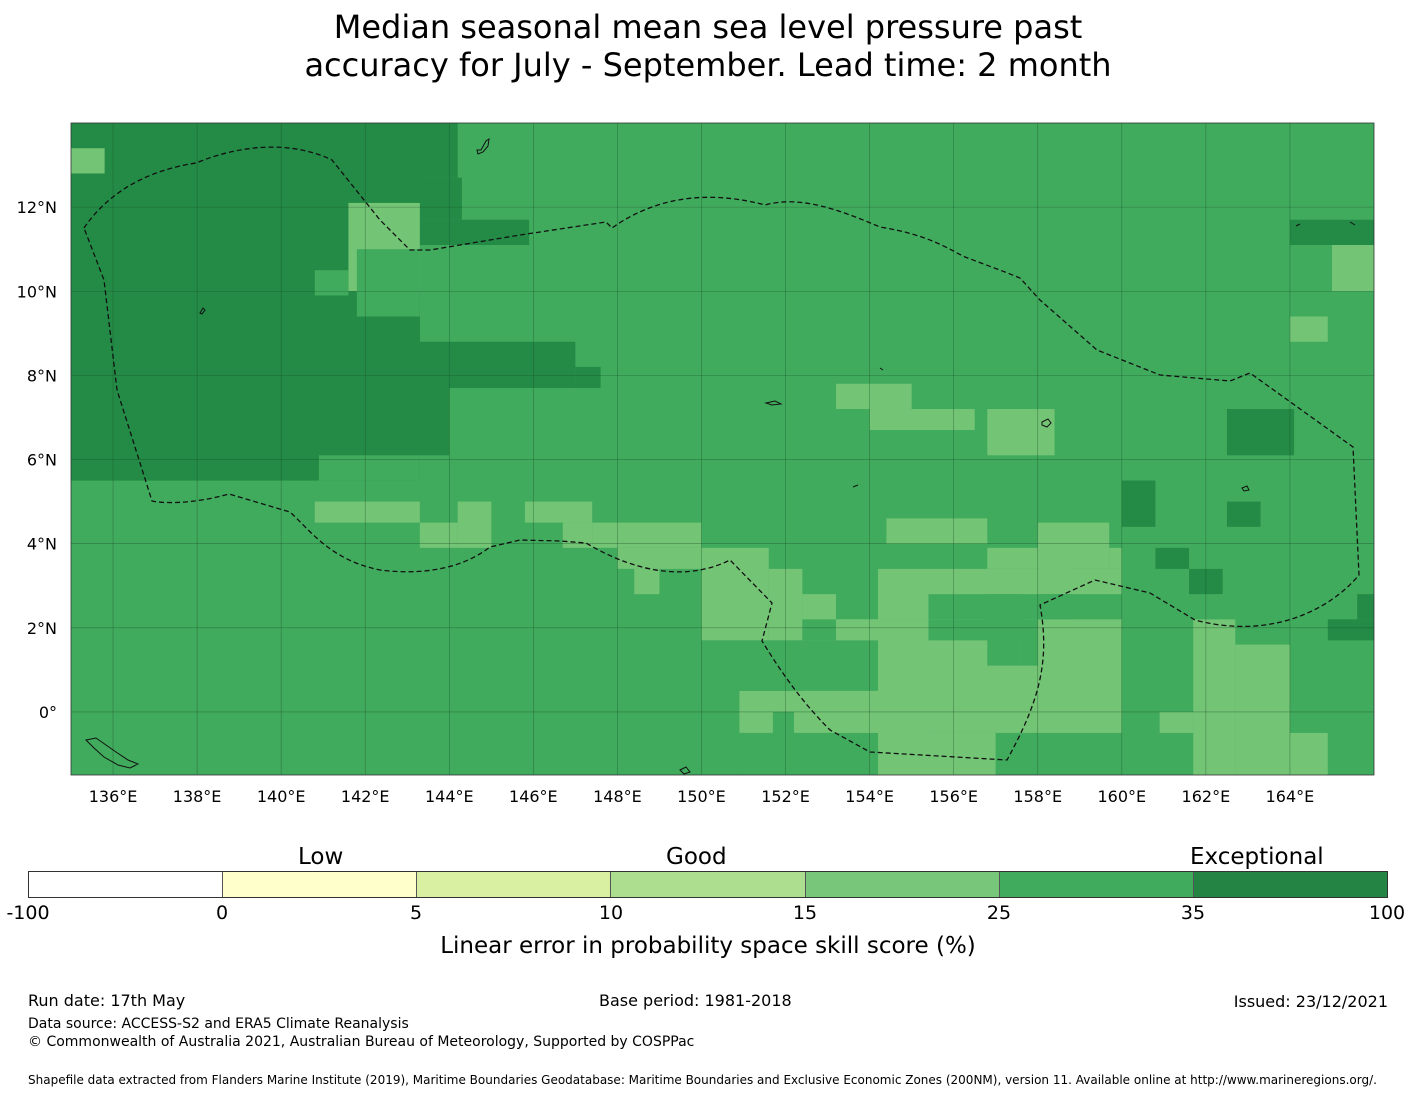  I want to click on latitude-label: 10°N, so click(37, 291).